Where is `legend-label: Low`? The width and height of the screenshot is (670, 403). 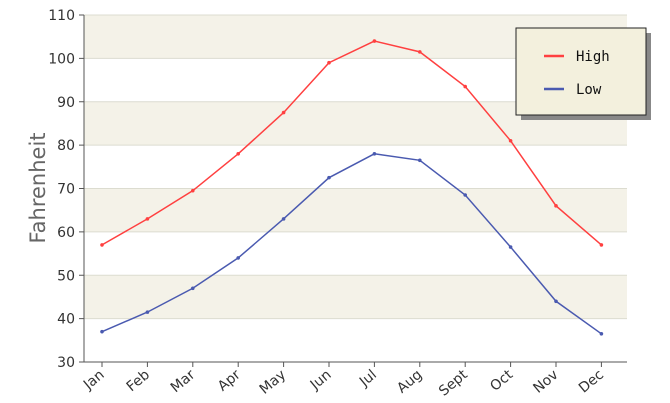 legend-label: Low is located at coordinates (589, 90).